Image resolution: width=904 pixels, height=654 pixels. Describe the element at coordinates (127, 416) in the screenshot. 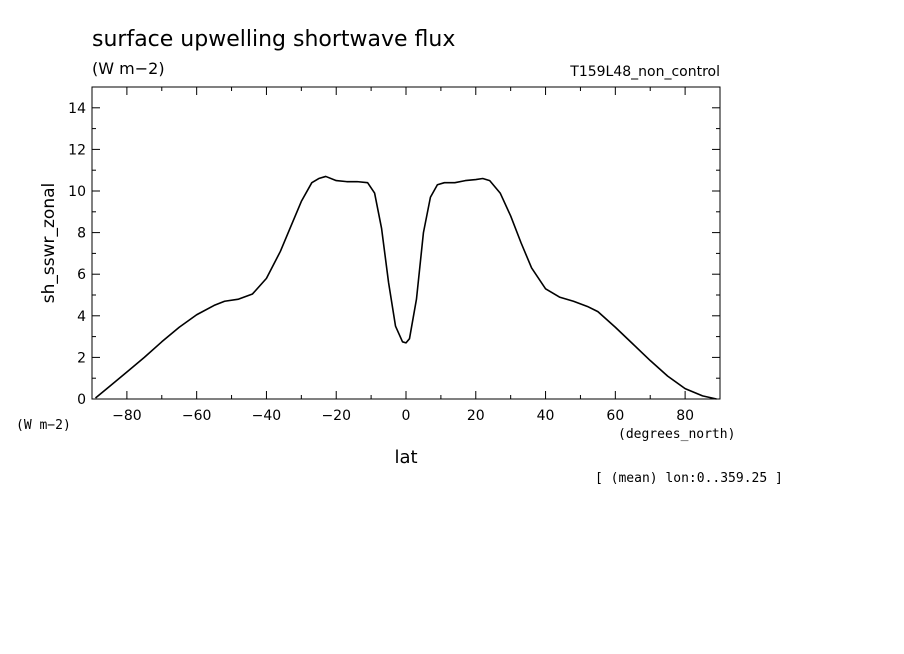

I see `x-tick-label: −80` at that location.